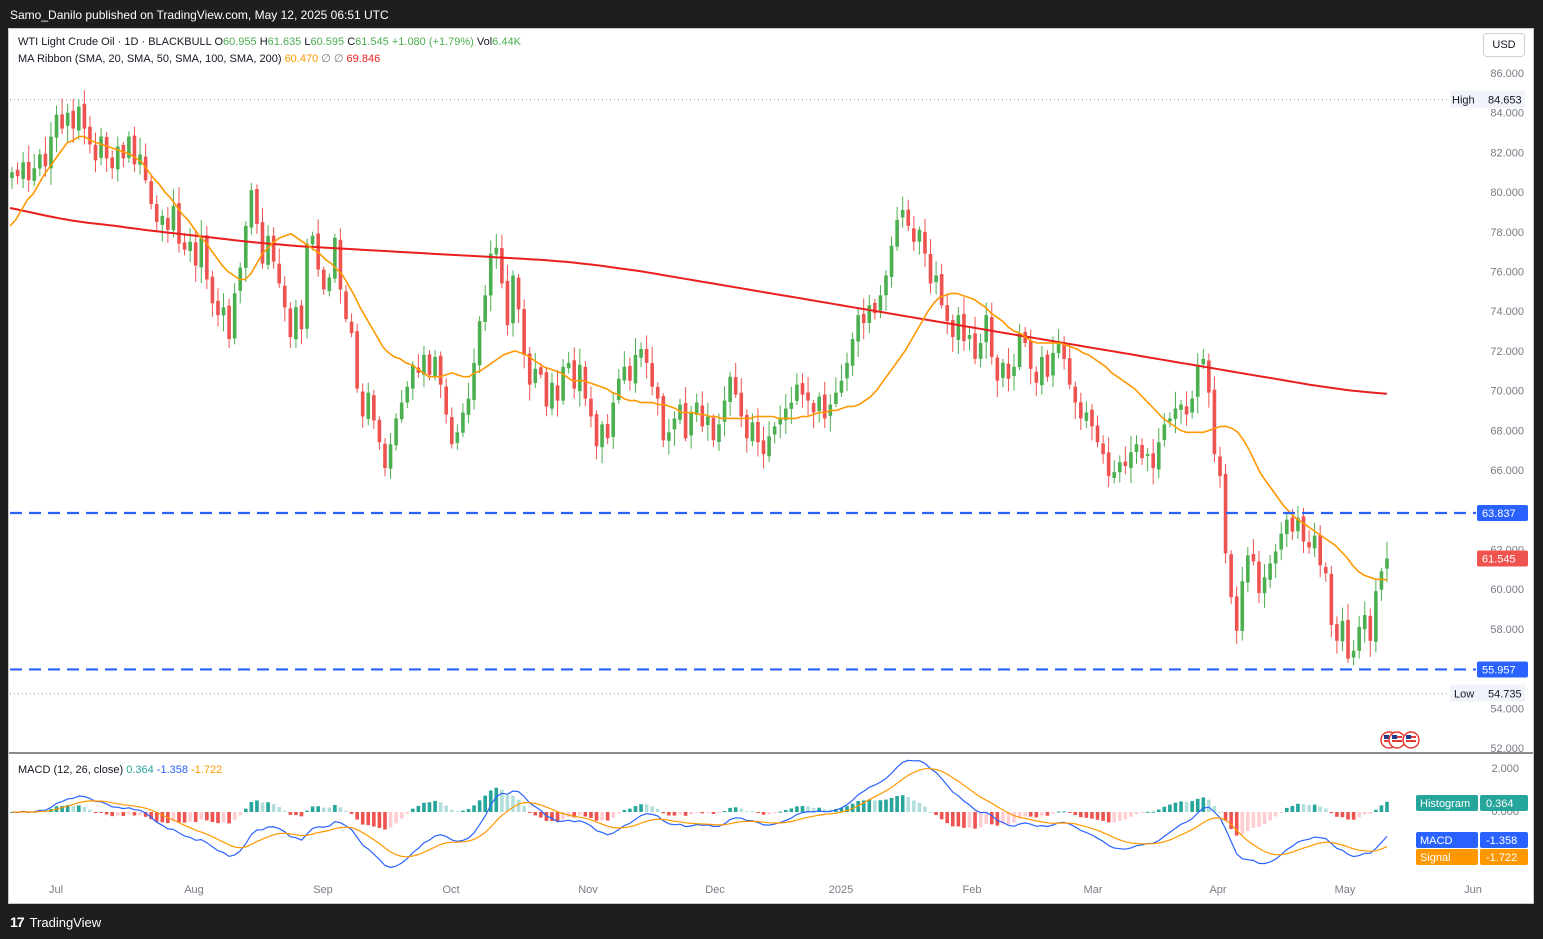 This screenshot has height=939, width=1543. What do you see at coordinates (1504, 45) in the screenshot?
I see `currency-button: USD` at bounding box center [1504, 45].